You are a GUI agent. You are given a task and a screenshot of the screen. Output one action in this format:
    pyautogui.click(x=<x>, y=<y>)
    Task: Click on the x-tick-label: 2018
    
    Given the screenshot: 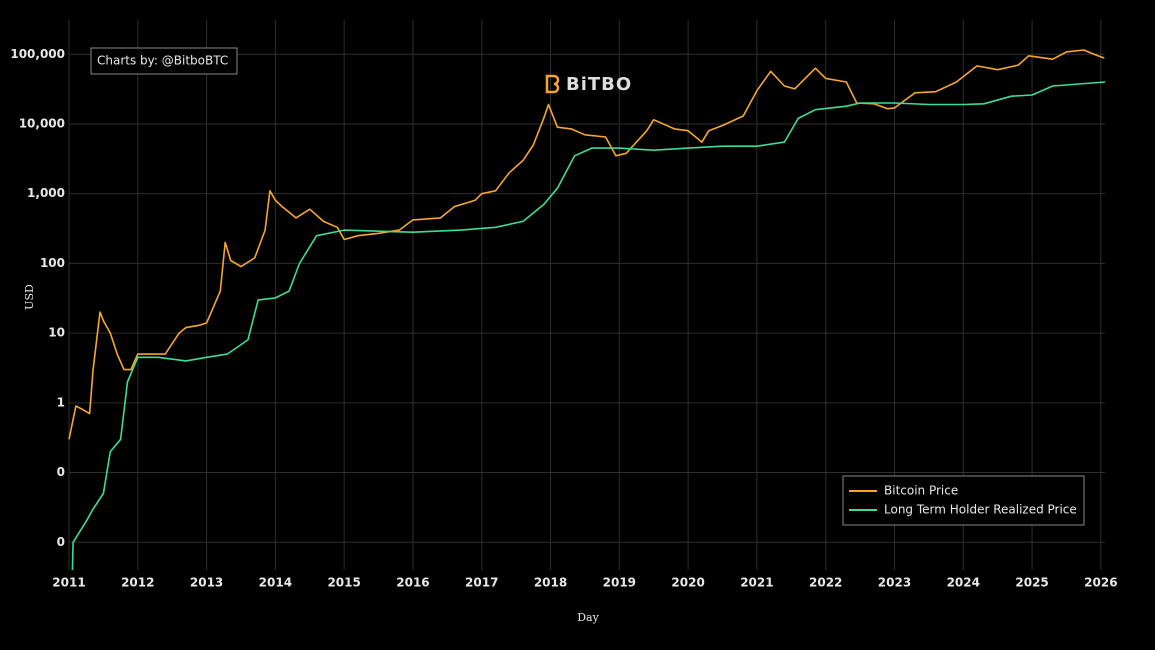 What is the action you would take?
    pyautogui.click(x=550, y=583)
    